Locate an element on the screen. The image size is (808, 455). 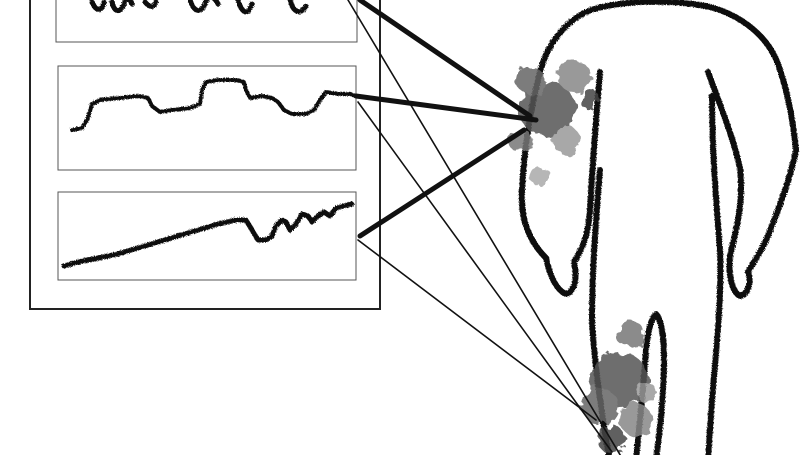
thick-connectors is located at coordinates (446, 119).